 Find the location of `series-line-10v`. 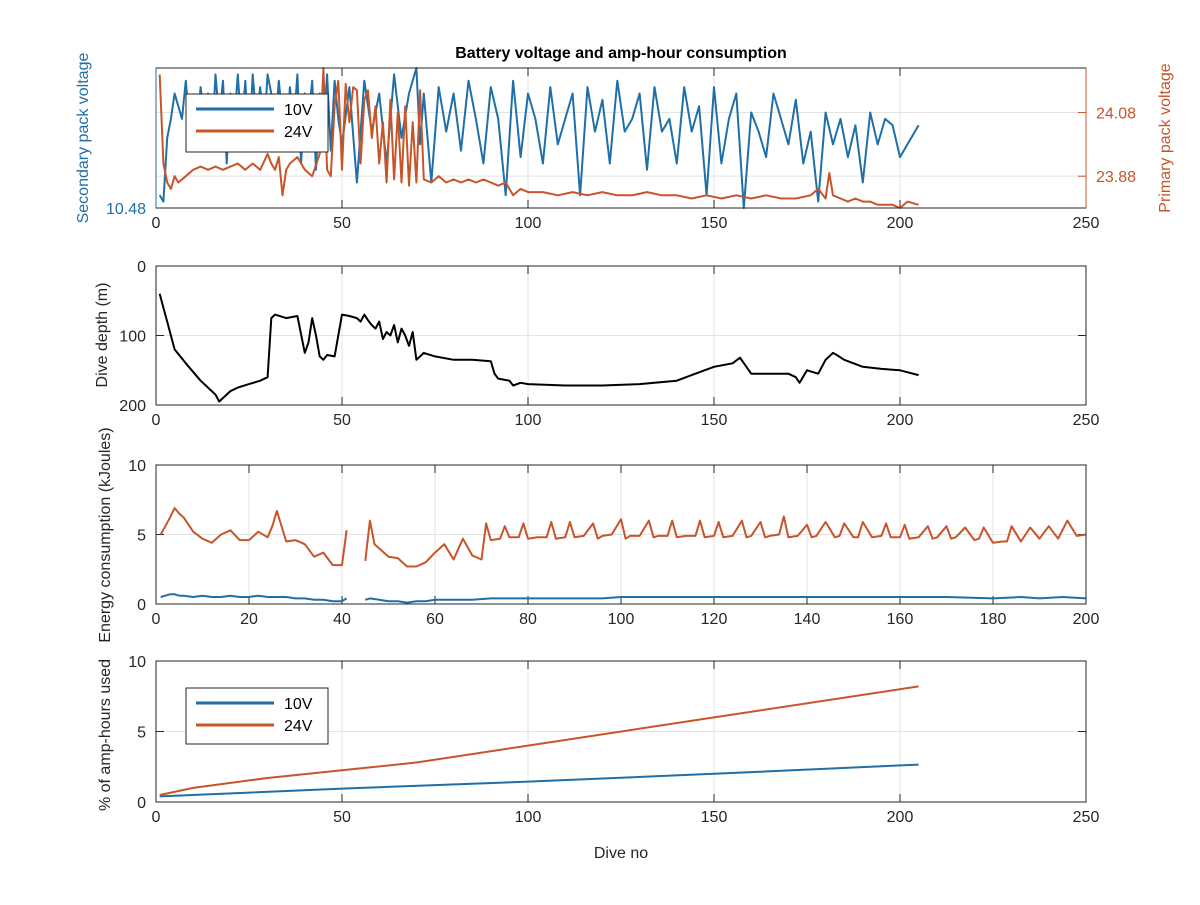

series-line-10v is located at coordinates (539, 138).